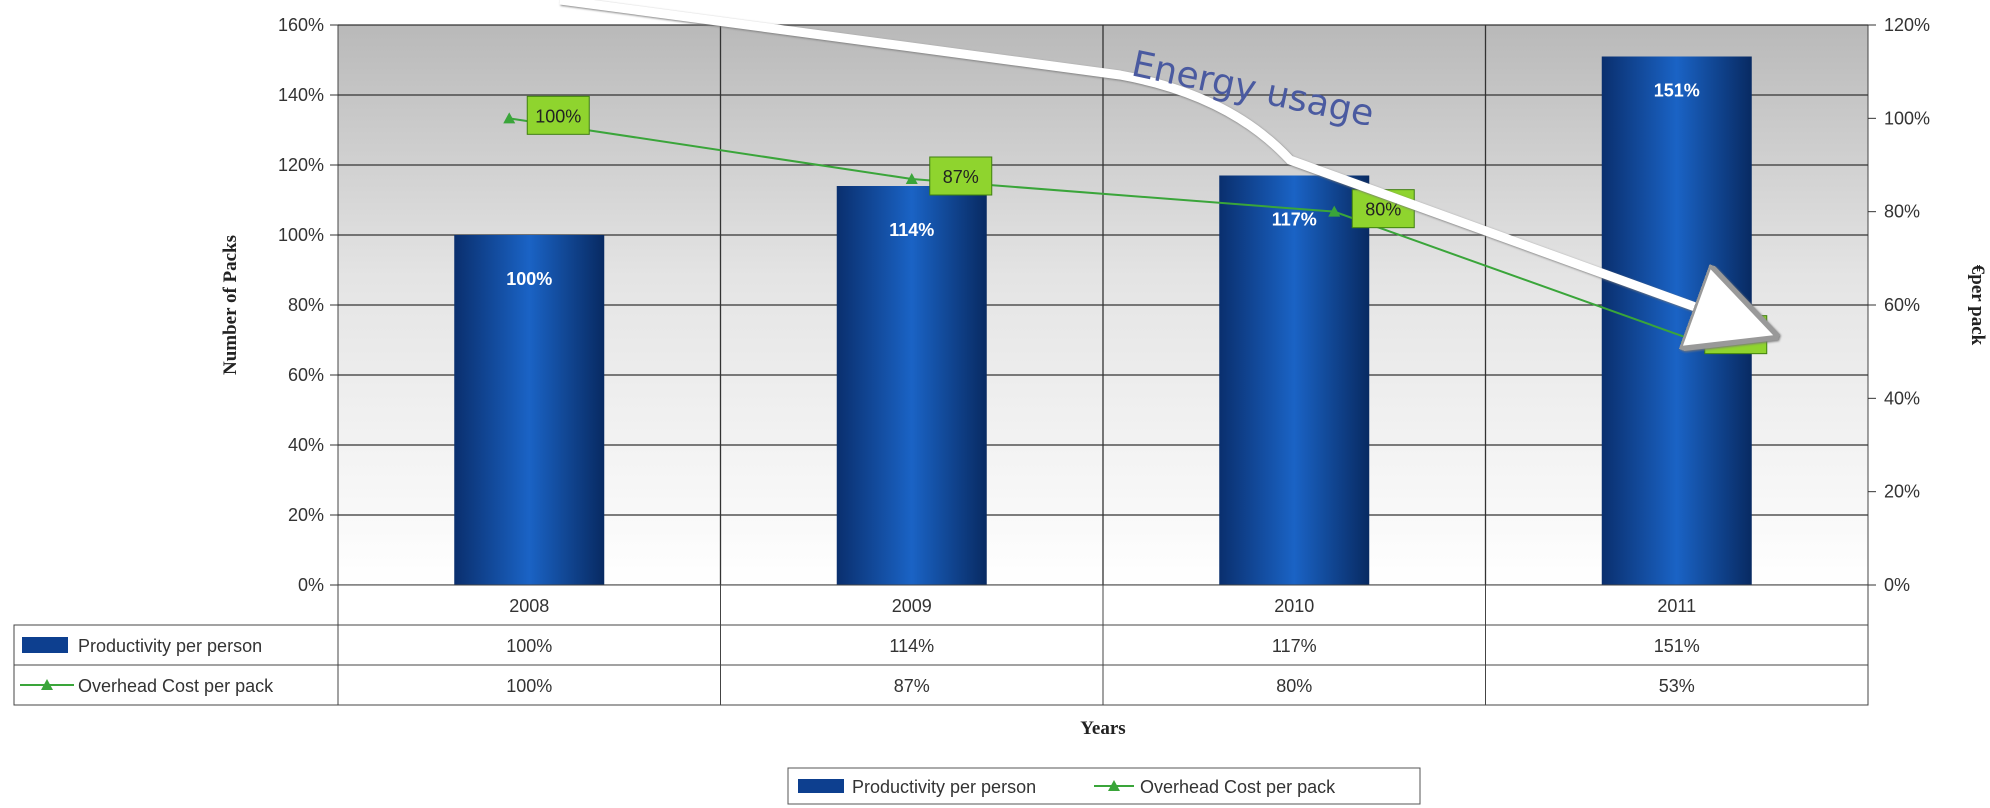 This screenshot has width=1990, height=808. I want to click on y-axis-left: 0% 20% 40% 60% 80% 100% 120% 140% 160%, so click(308, 305).